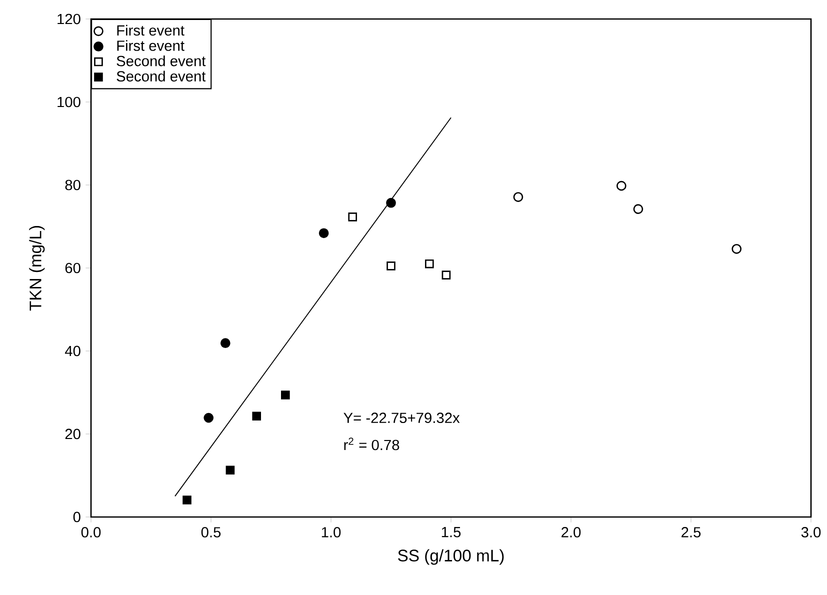 Image resolution: width=827 pixels, height=595 pixels. Describe the element at coordinates (76, 517) in the screenshot. I see `y-tick-label: 0` at that location.